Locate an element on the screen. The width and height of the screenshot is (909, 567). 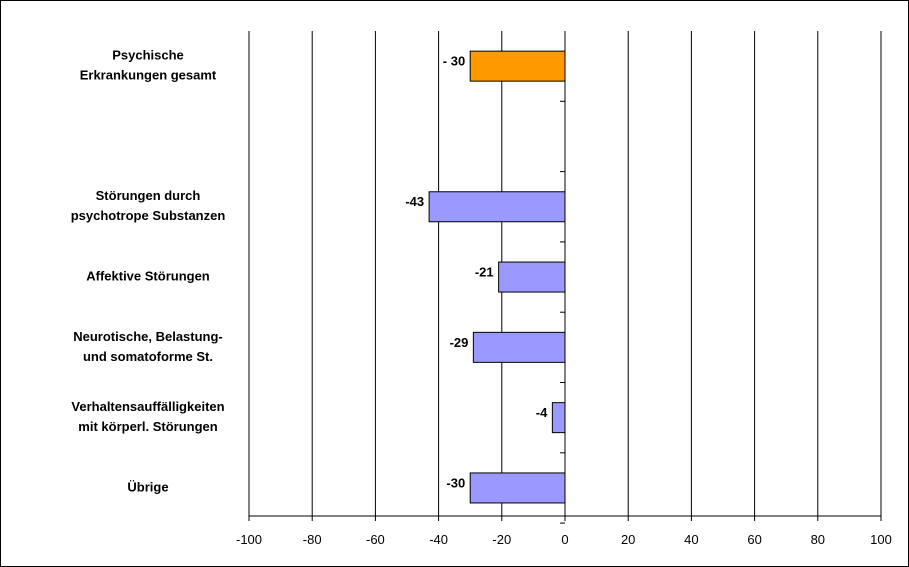
x-tick-label-0: -100 is located at coordinates (249, 539).